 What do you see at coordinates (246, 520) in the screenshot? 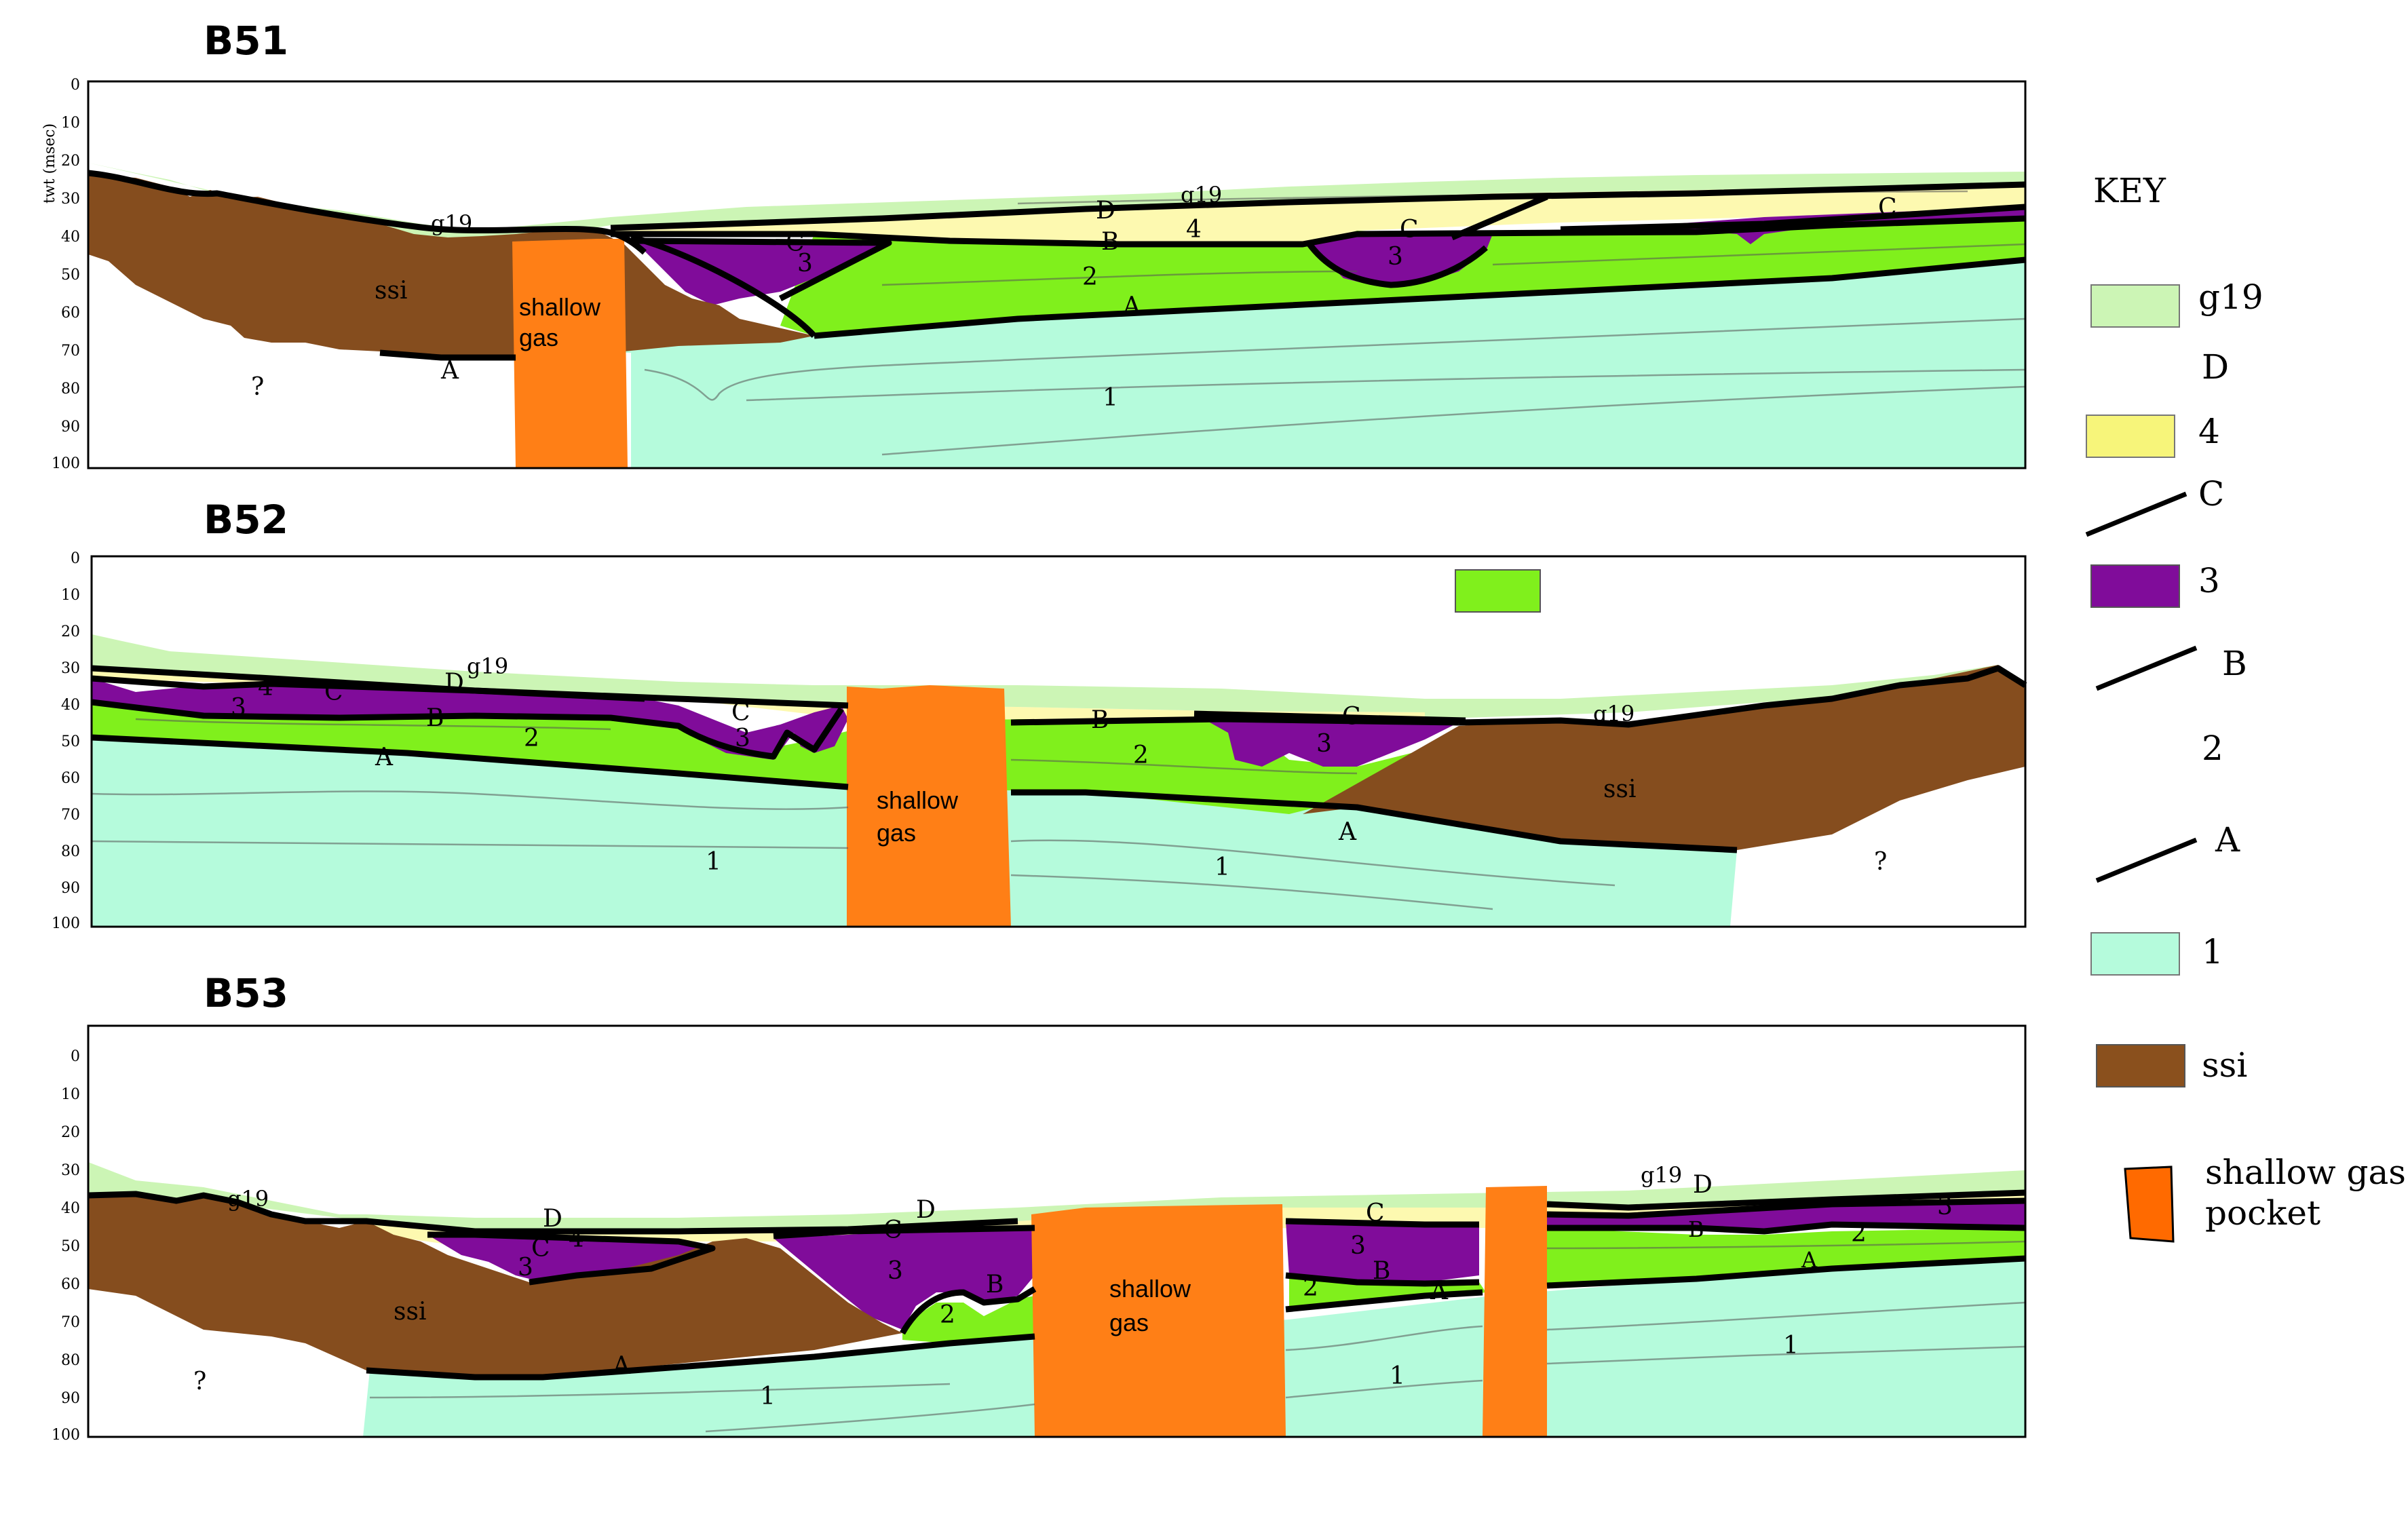
I see `panel-title: B52` at bounding box center [246, 520].